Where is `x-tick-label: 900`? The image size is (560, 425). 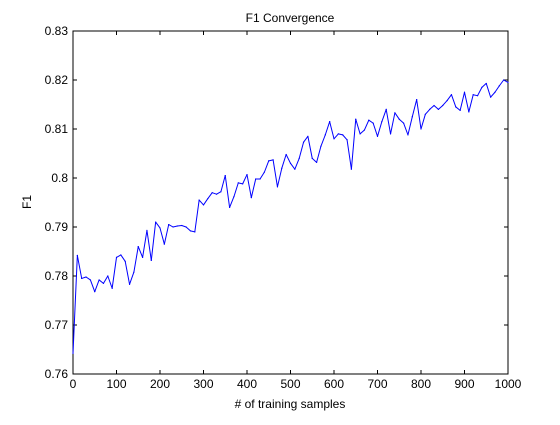
x-tick-label: 900 is located at coordinates (464, 384).